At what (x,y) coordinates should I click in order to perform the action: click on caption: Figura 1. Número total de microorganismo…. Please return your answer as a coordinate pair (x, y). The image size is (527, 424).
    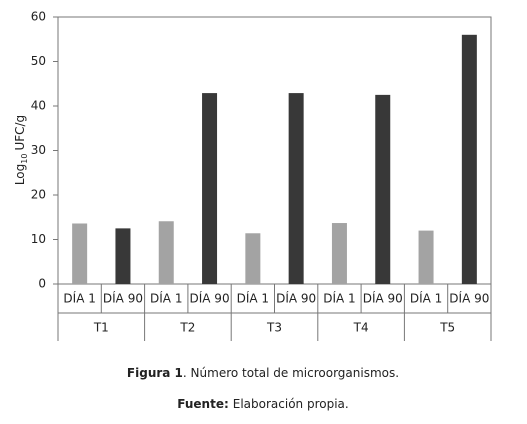
    Looking at the image, I should click on (263, 373).